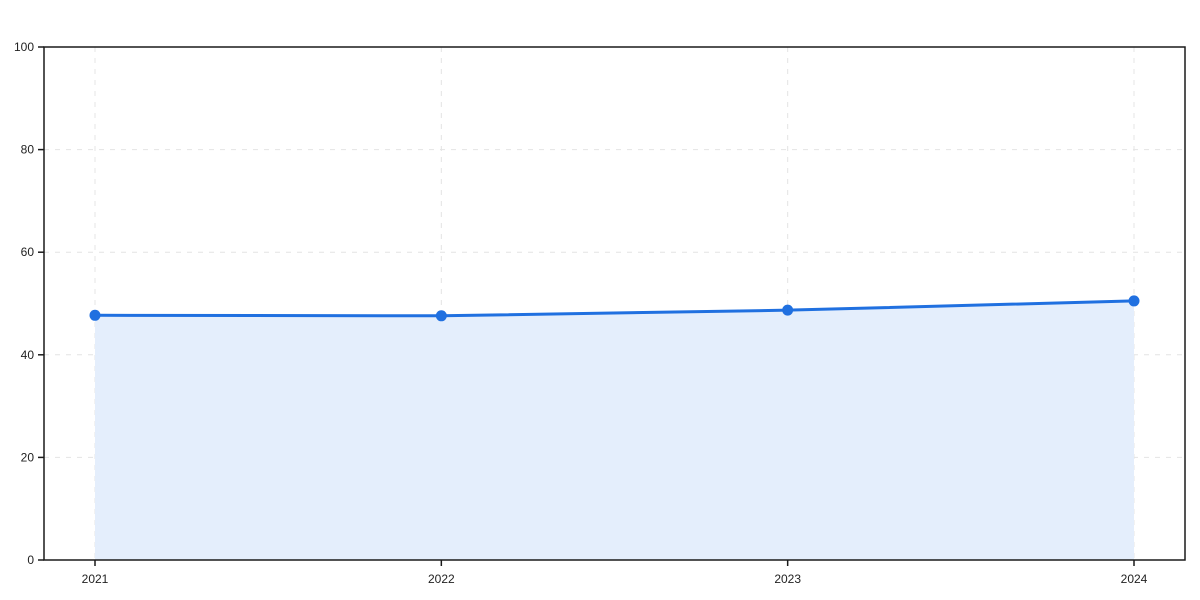  What do you see at coordinates (95, 579) in the screenshot?
I see `x-tick-label-2021: 2021` at bounding box center [95, 579].